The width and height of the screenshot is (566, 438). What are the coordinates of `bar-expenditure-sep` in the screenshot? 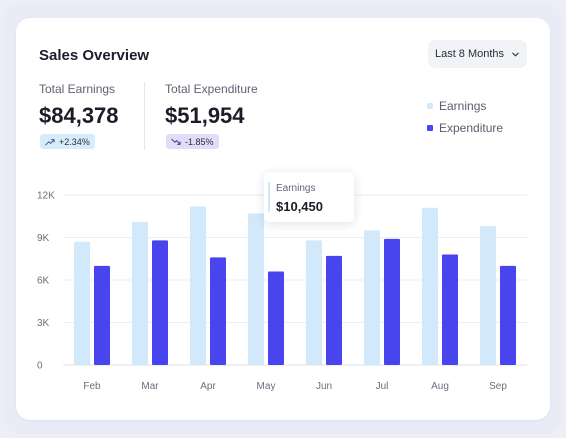 It's located at (508, 315).